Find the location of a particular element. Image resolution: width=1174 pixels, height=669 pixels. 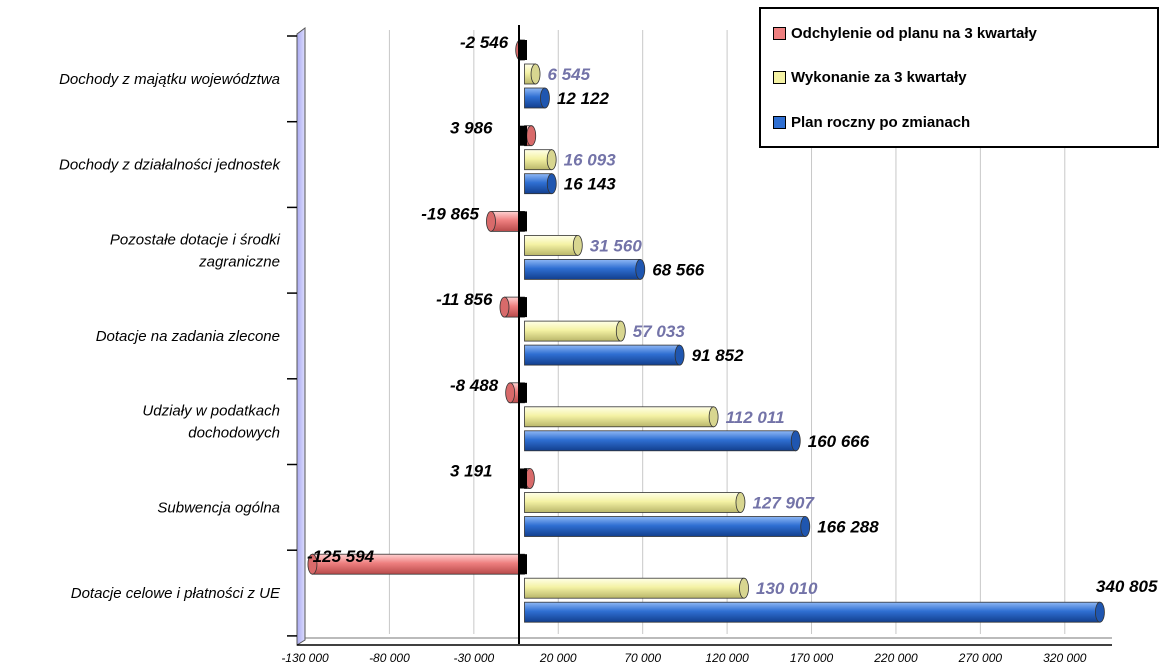

value-label: -11 856 is located at coordinates (464, 299).